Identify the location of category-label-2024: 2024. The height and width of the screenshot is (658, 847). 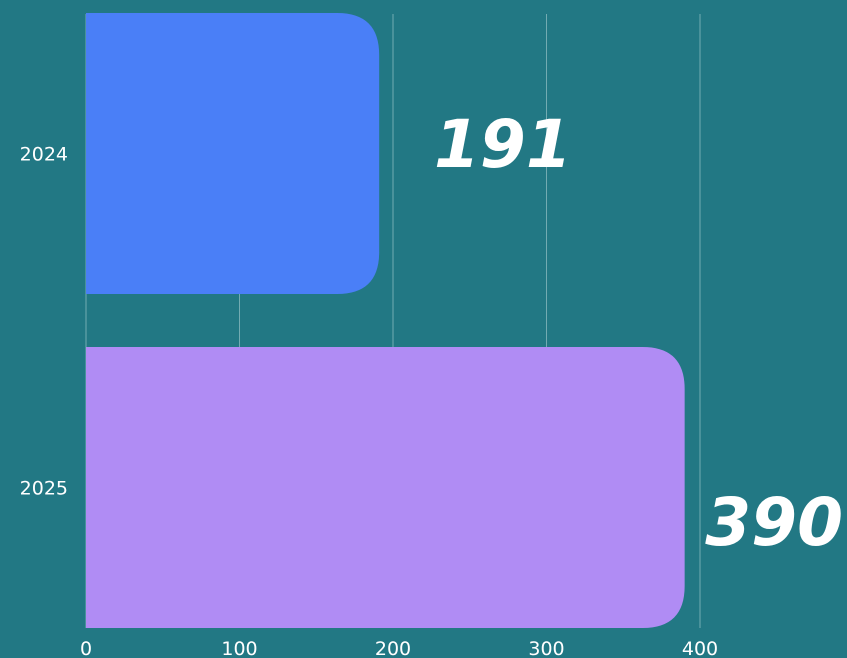
(44, 155).